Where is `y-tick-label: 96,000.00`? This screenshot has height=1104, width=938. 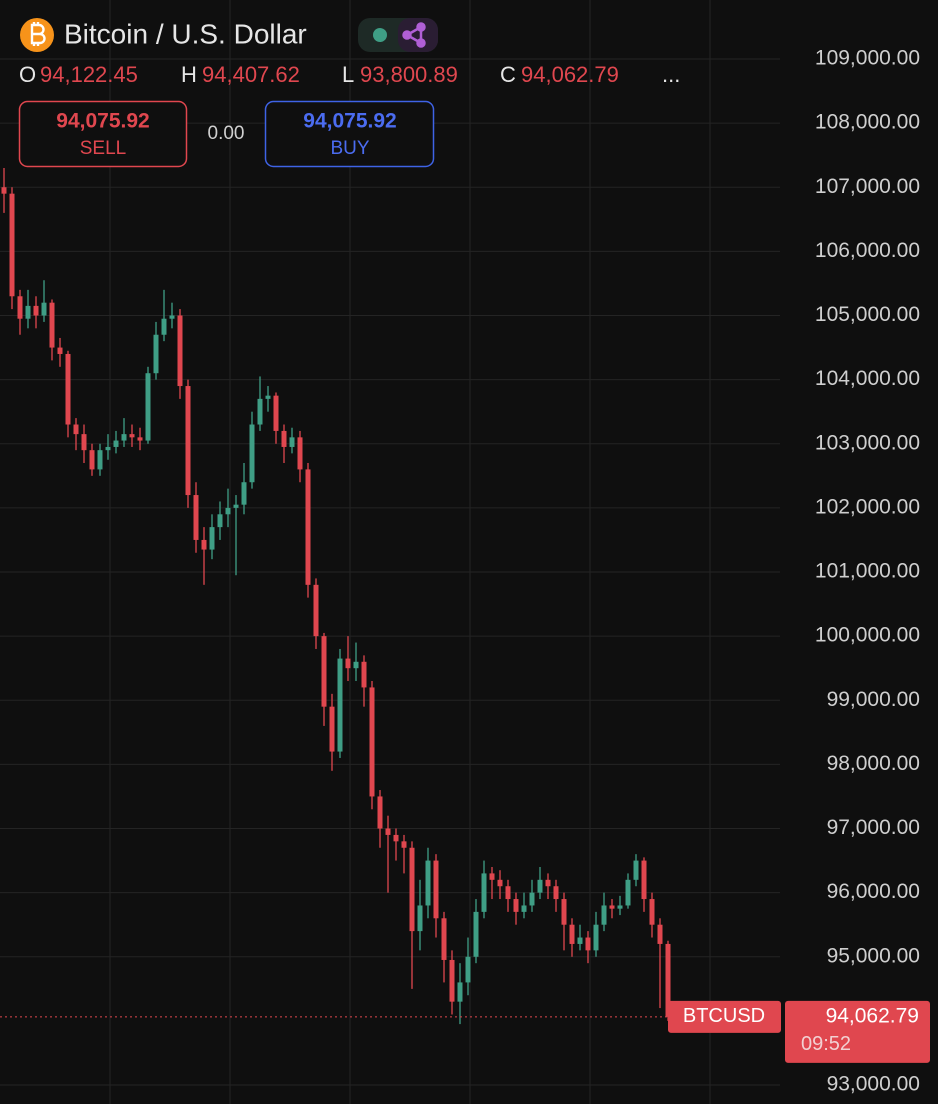
y-tick-label: 96,000.00 is located at coordinates (873, 891).